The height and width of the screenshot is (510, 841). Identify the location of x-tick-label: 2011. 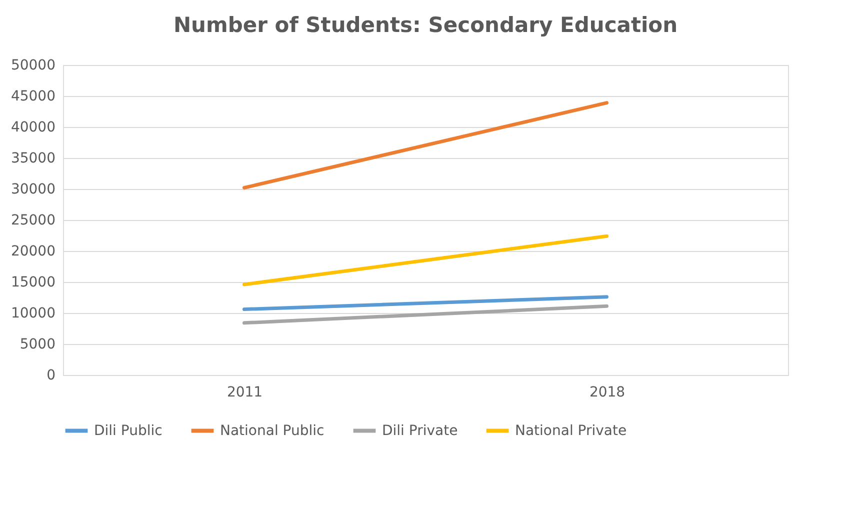
(244, 392).